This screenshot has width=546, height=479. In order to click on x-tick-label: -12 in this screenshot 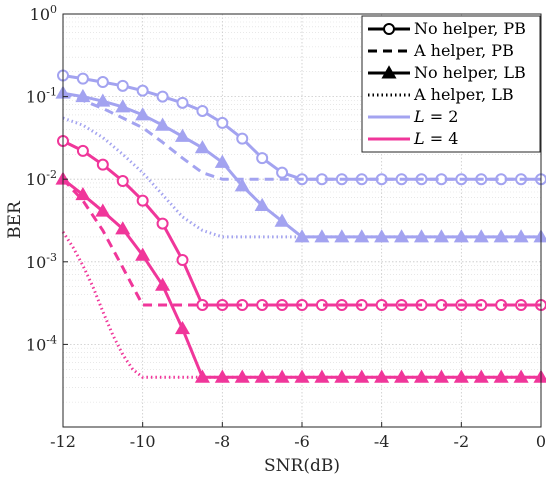, I will do `click(63, 441)`.